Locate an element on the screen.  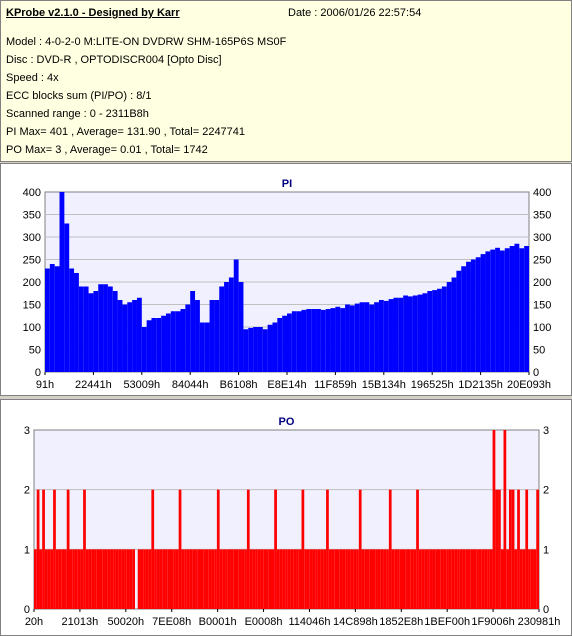
pi-x-tick-label: 91h is located at coordinates (45, 385).